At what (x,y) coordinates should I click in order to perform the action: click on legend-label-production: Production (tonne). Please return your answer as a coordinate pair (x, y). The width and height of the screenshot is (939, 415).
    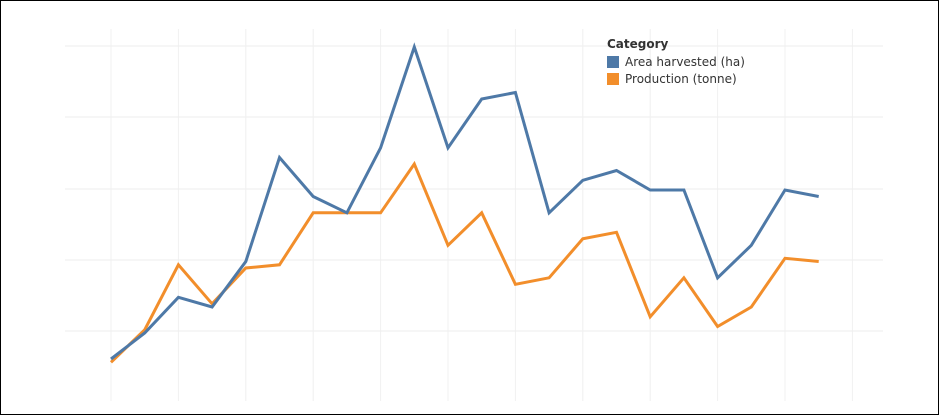
    Looking at the image, I should click on (681, 79).